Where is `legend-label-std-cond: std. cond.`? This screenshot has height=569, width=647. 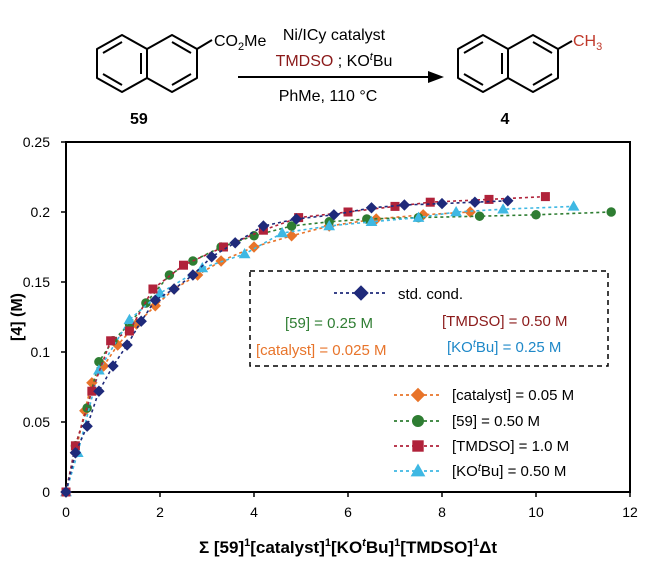 legend-label-std-cond: std. cond. is located at coordinates (430, 294).